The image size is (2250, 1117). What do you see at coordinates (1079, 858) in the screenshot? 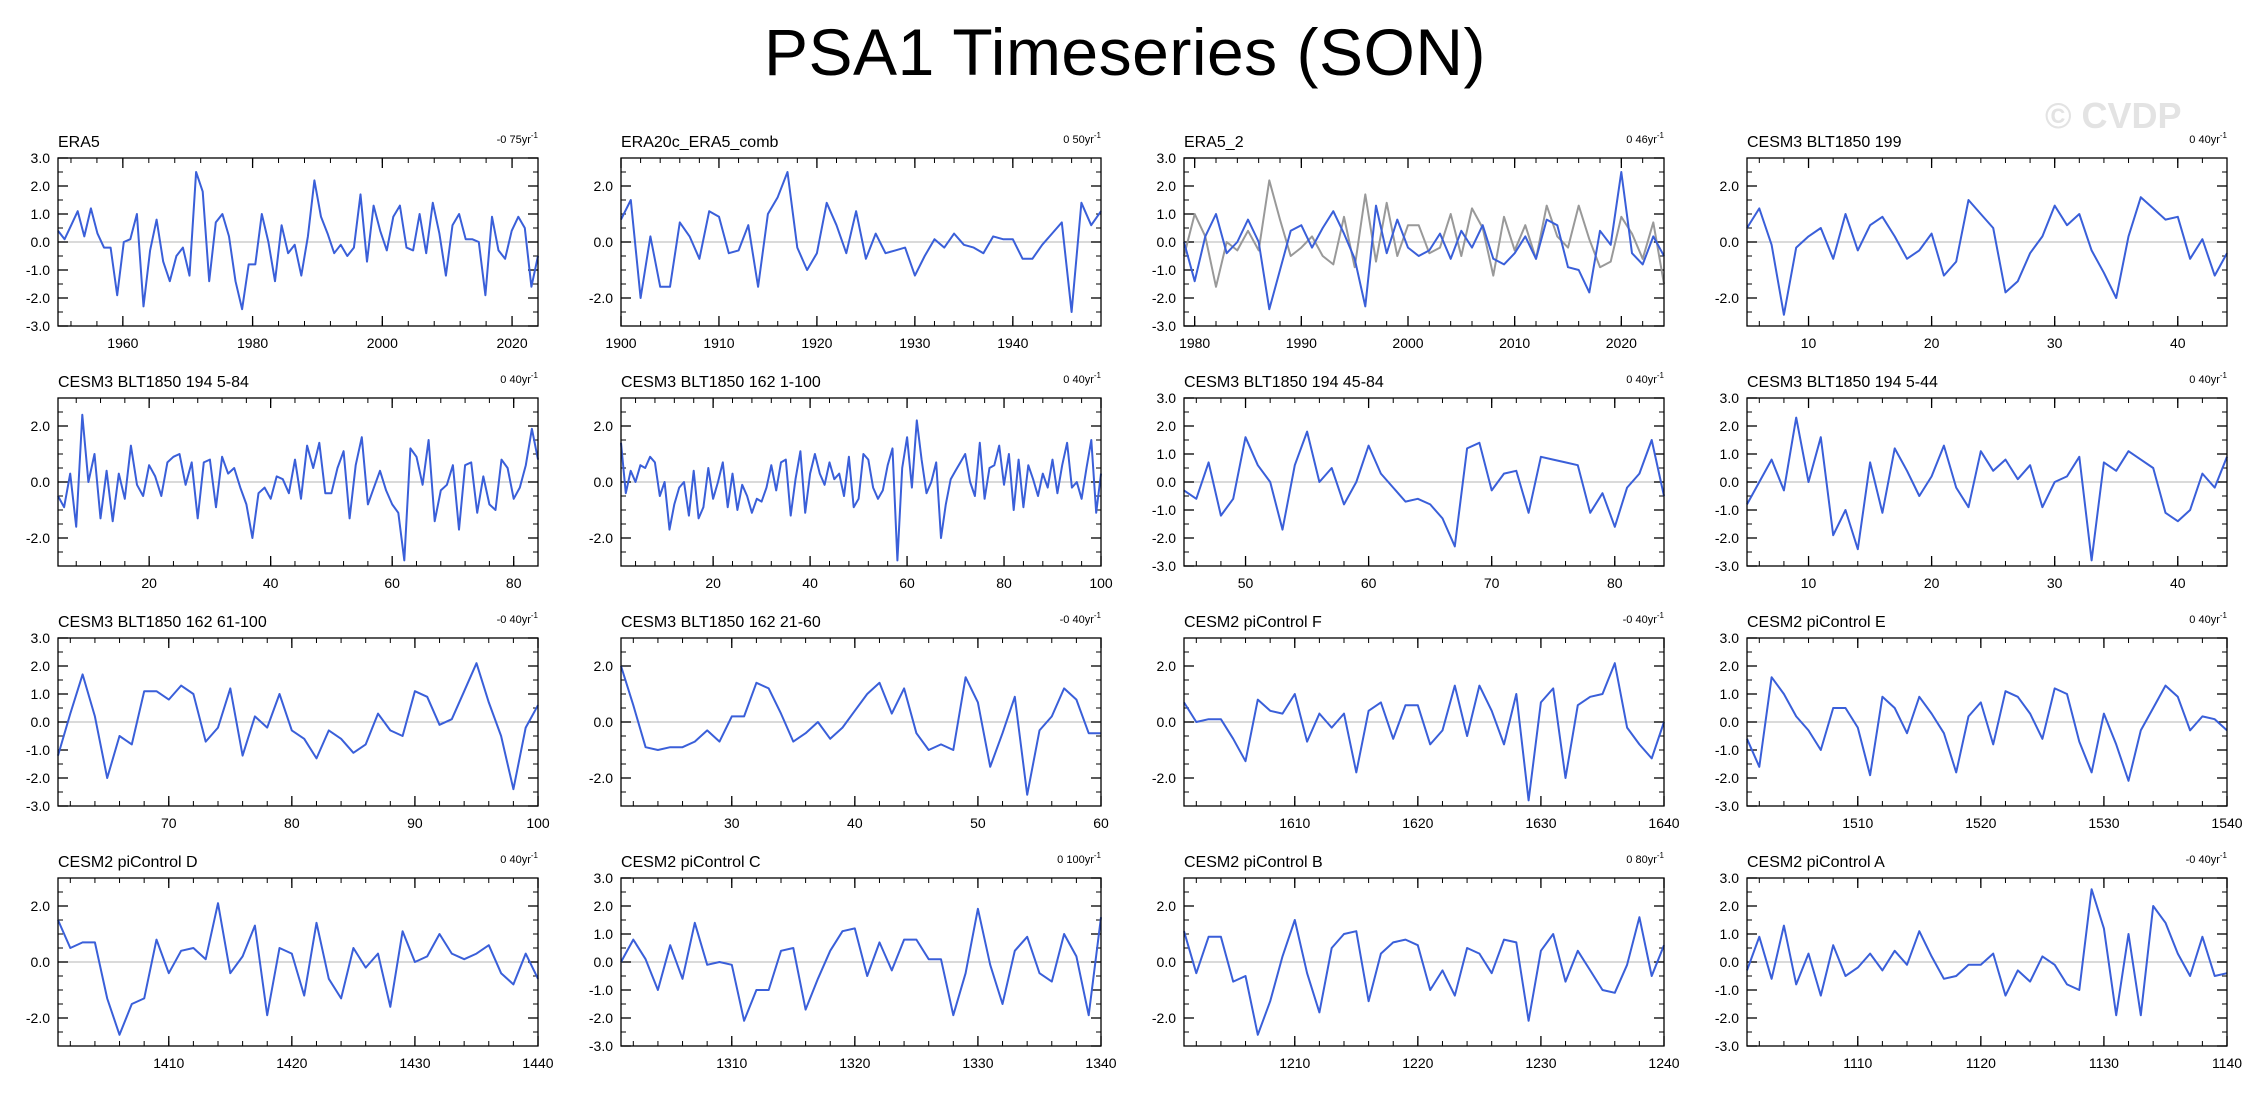
I see `trend-label: 0 100yr-1` at bounding box center [1079, 858].